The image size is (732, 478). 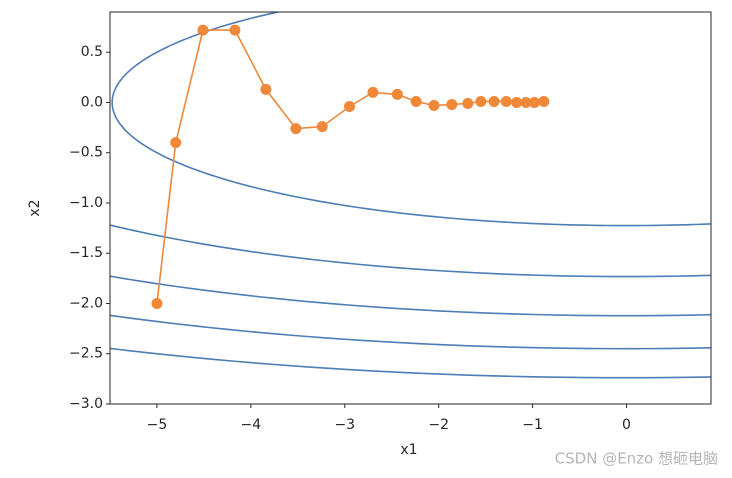 What do you see at coordinates (86, 203) in the screenshot?
I see `y-tick-label: −1.0` at bounding box center [86, 203].